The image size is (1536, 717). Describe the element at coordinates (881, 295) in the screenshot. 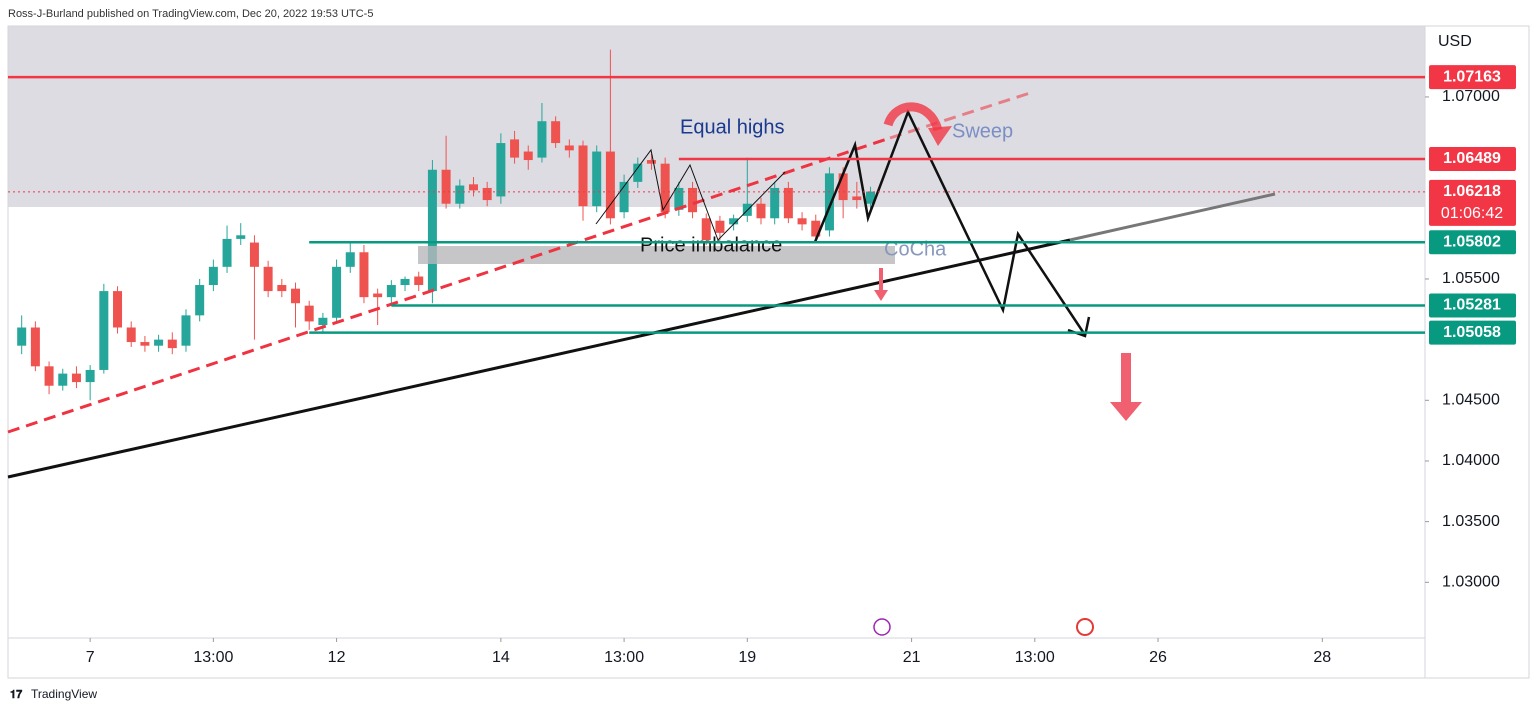

I see `down-arrow-small-head` at that location.